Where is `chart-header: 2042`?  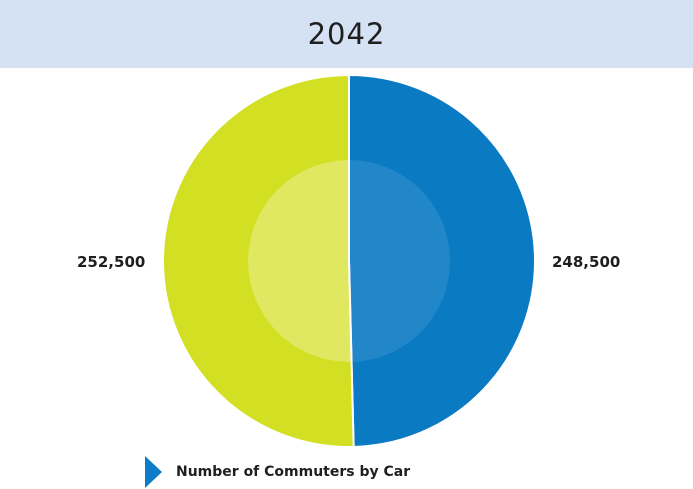
chart-header: 2042 is located at coordinates (346, 34).